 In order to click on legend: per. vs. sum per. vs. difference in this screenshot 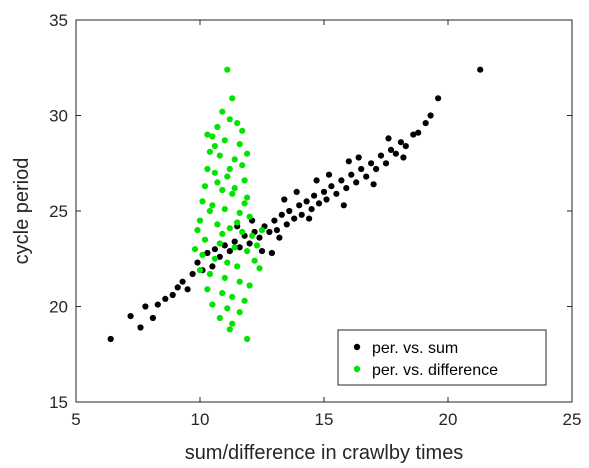, I will do `click(442, 357)`.